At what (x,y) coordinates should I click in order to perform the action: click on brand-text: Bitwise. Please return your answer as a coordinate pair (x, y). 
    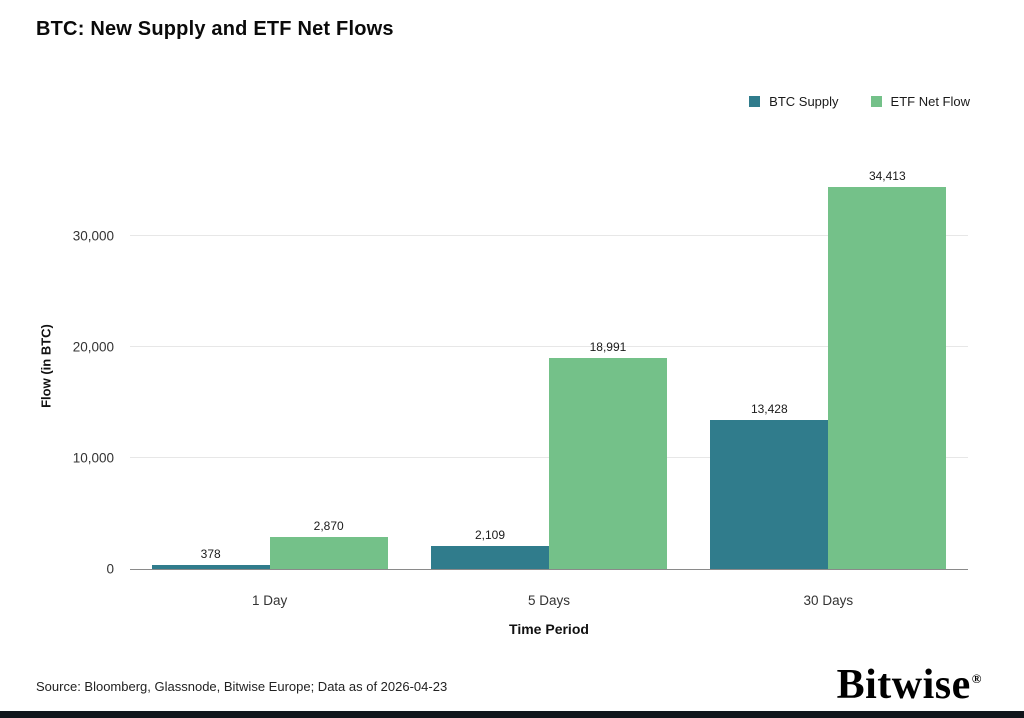
    Looking at the image, I should click on (903, 685).